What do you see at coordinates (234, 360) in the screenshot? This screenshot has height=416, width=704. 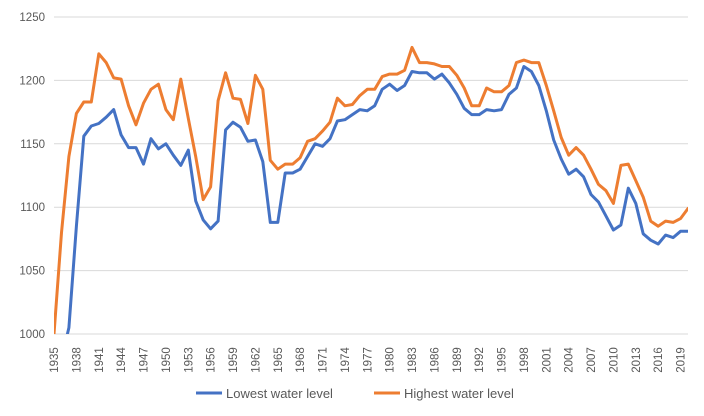 I see `x-tick-label: 1959` at bounding box center [234, 360].